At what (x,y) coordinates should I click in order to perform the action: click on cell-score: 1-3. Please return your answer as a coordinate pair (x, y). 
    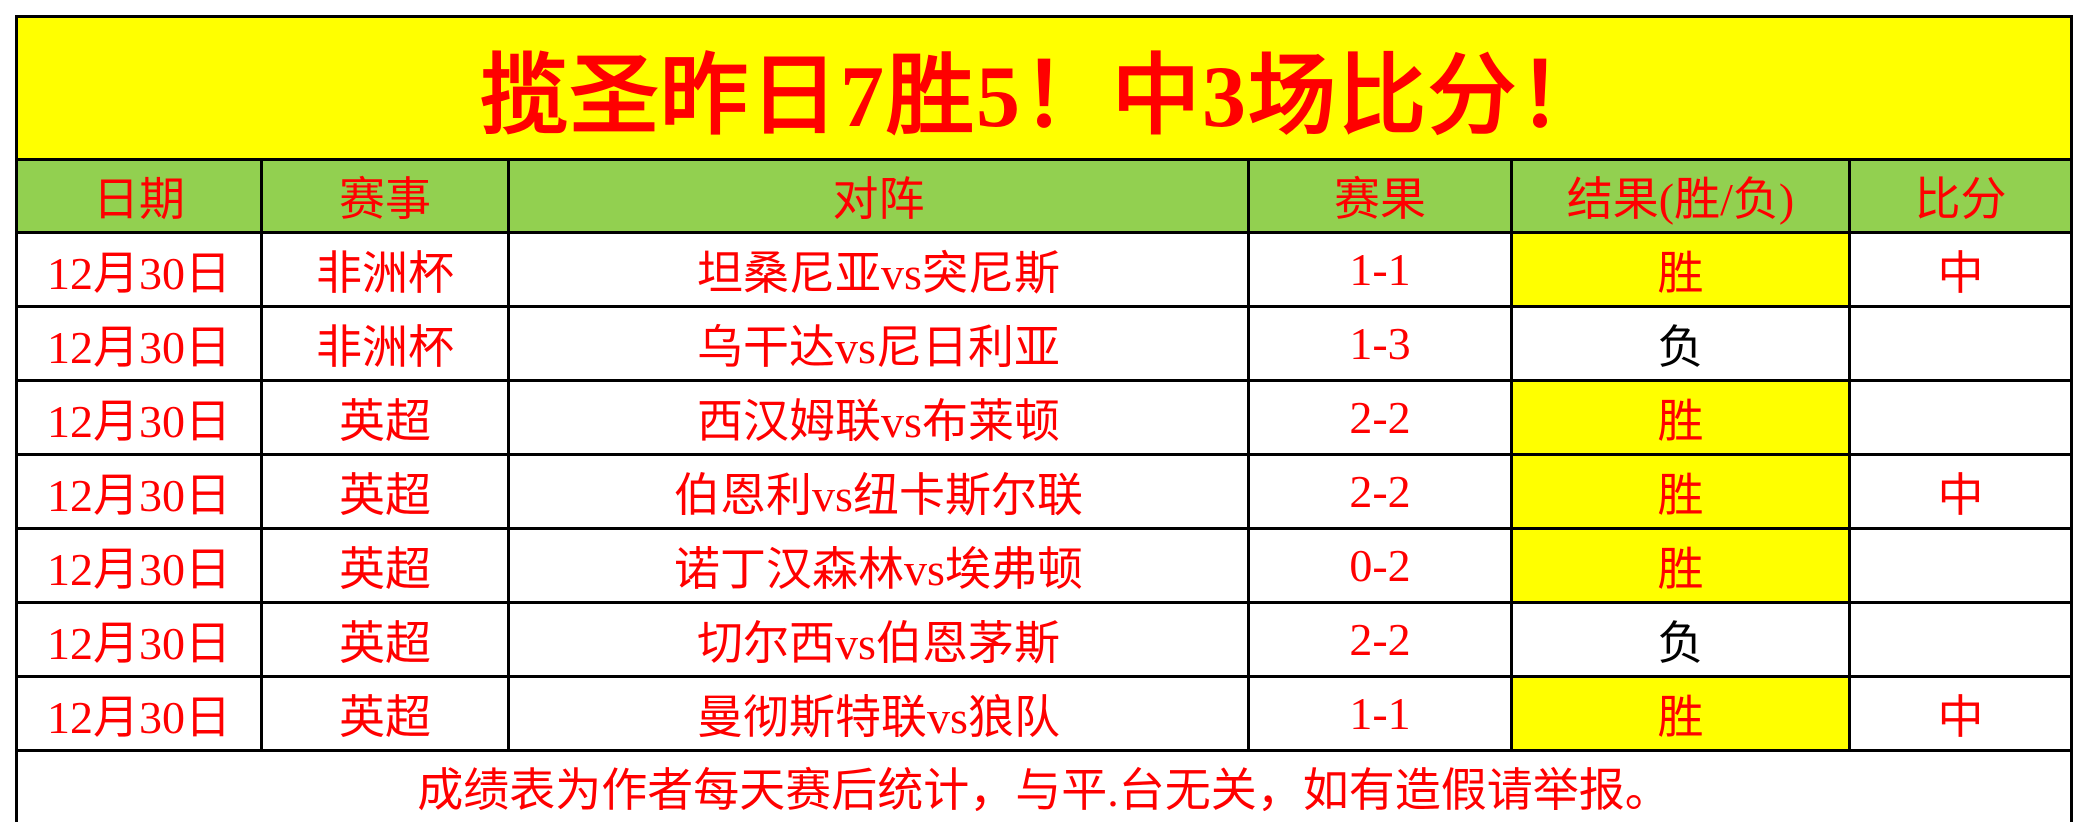
    Looking at the image, I should click on (1380, 343).